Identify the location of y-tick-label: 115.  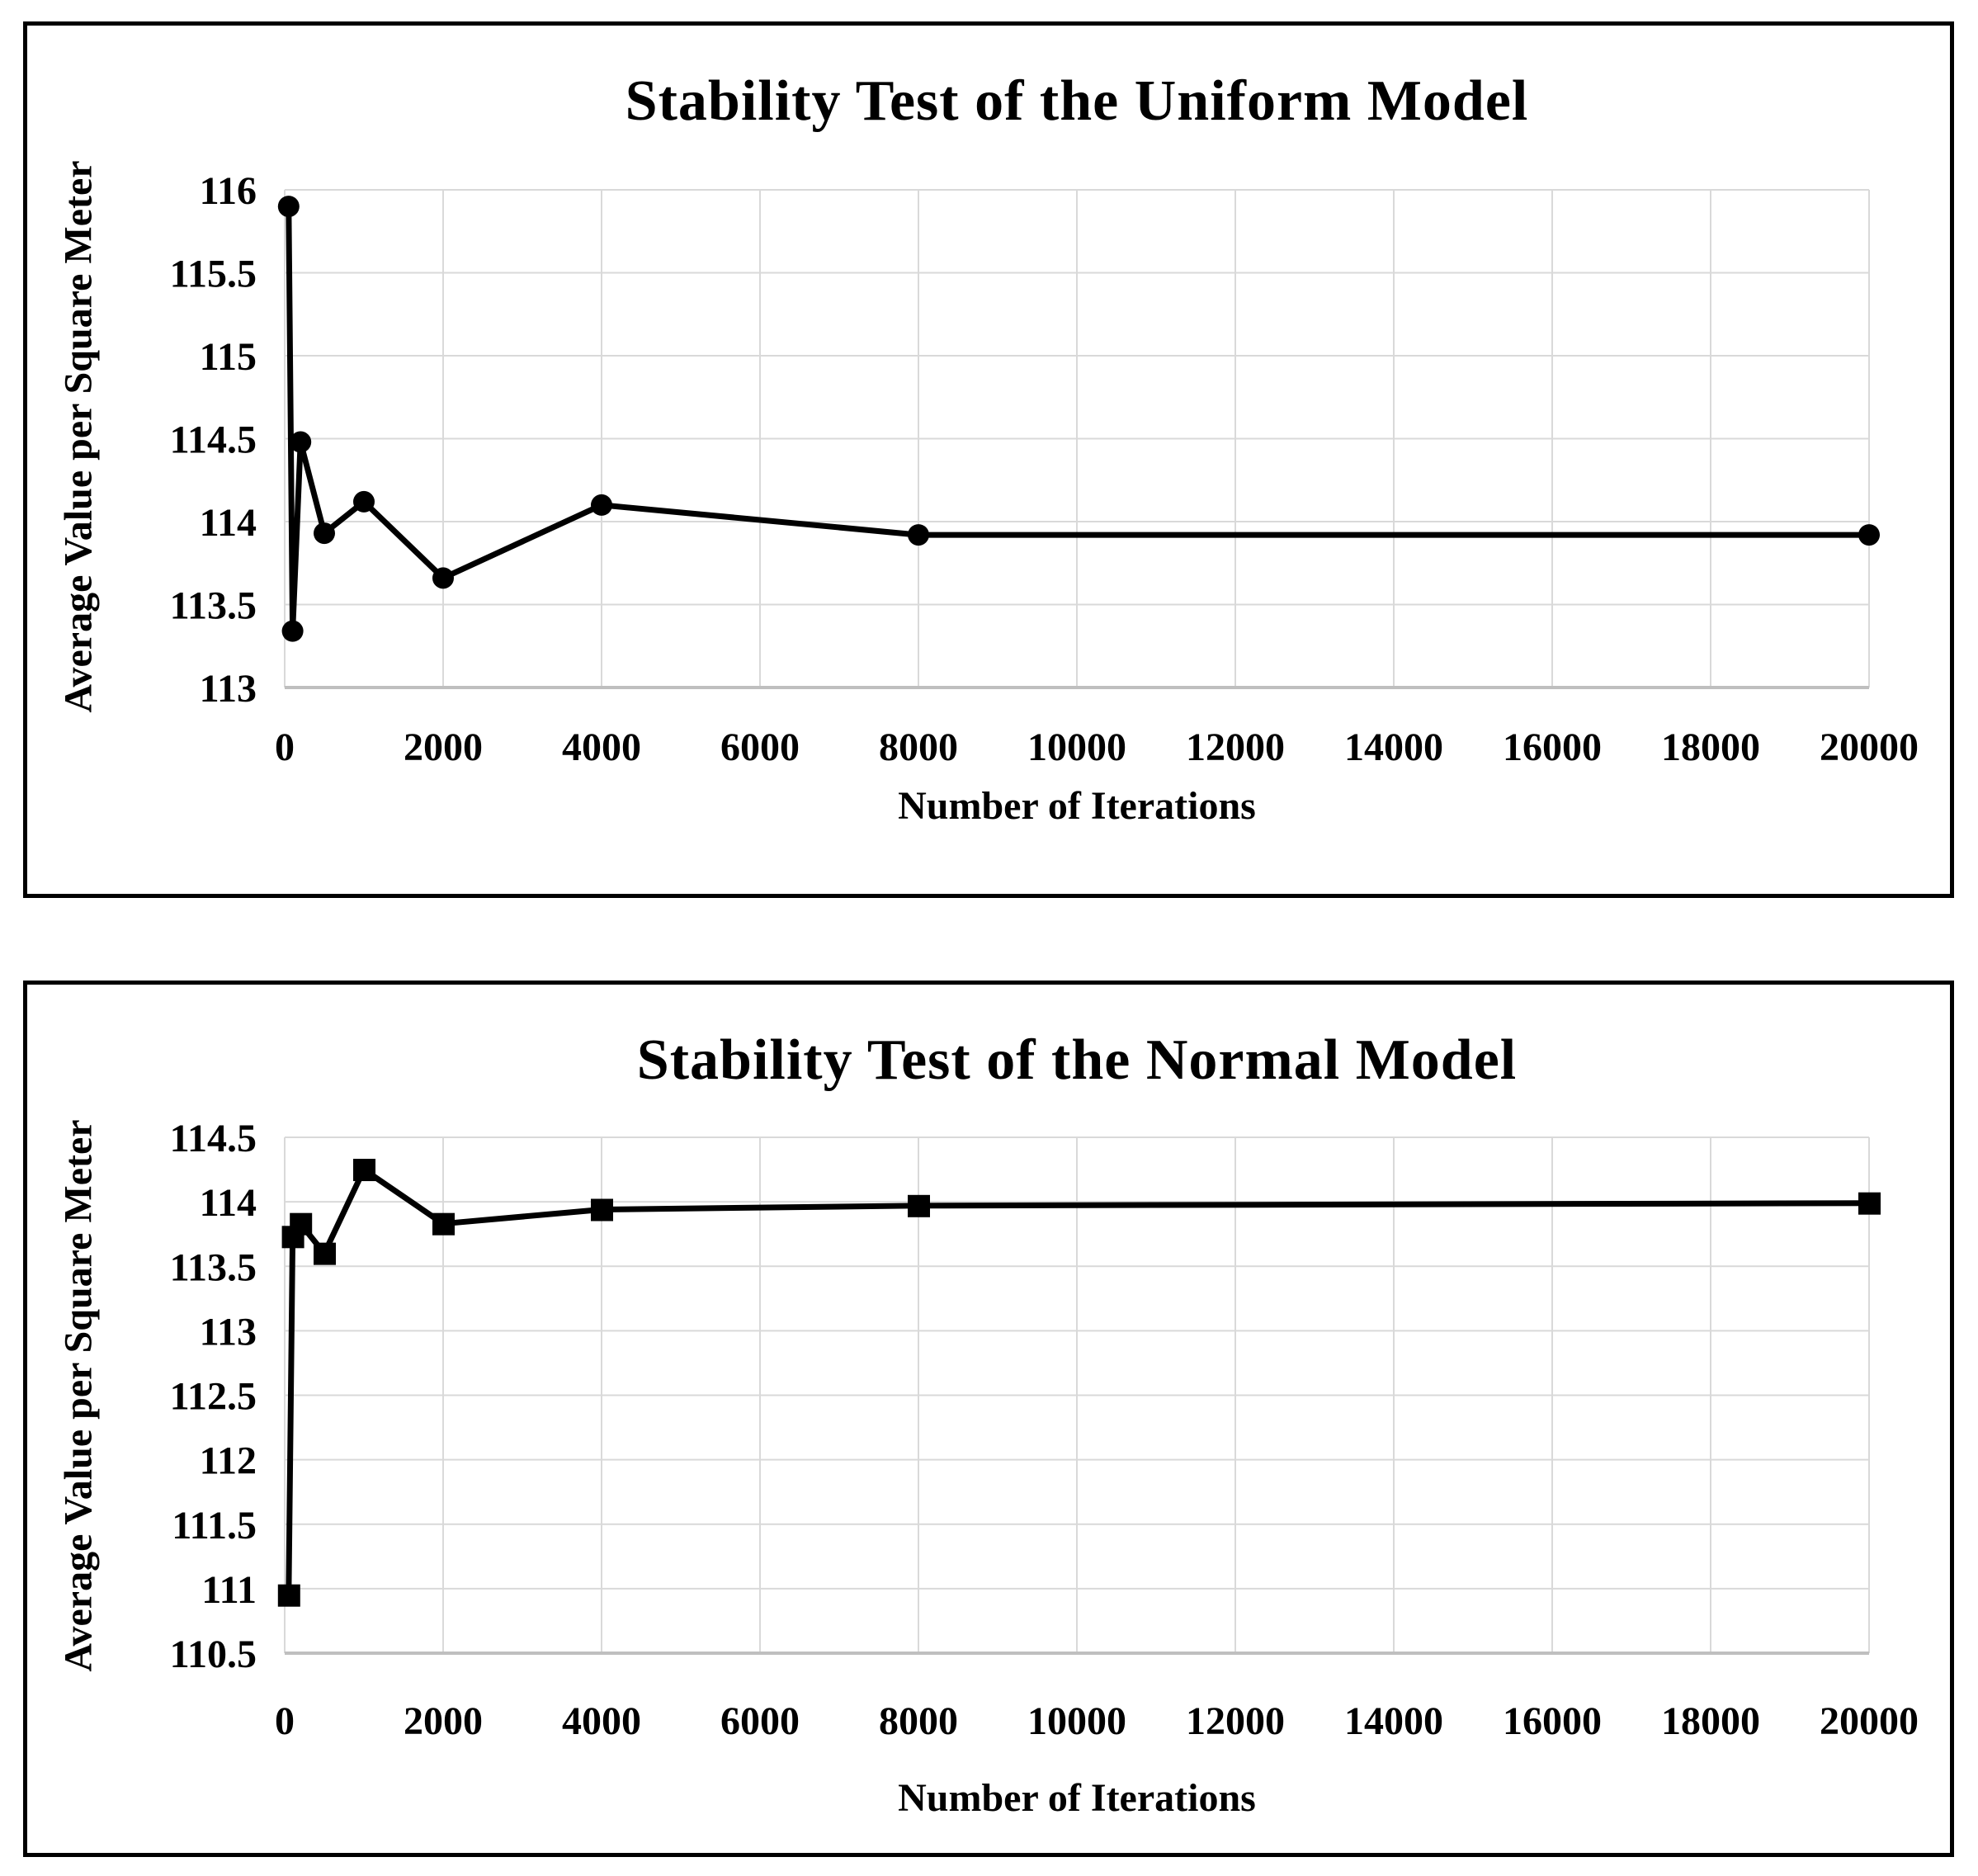
(228, 357).